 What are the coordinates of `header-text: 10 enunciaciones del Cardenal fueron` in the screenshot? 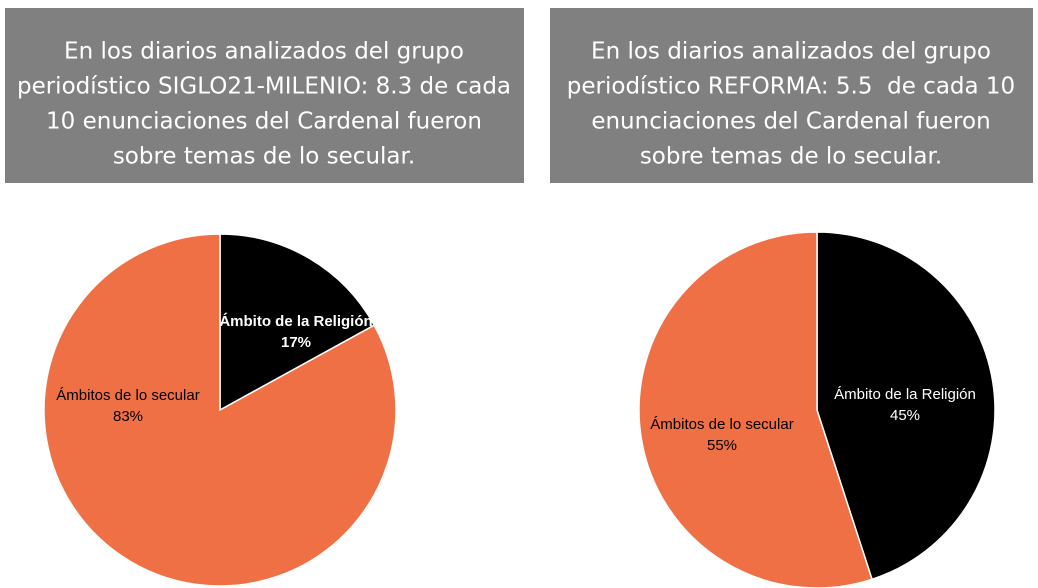 It's located at (264, 122).